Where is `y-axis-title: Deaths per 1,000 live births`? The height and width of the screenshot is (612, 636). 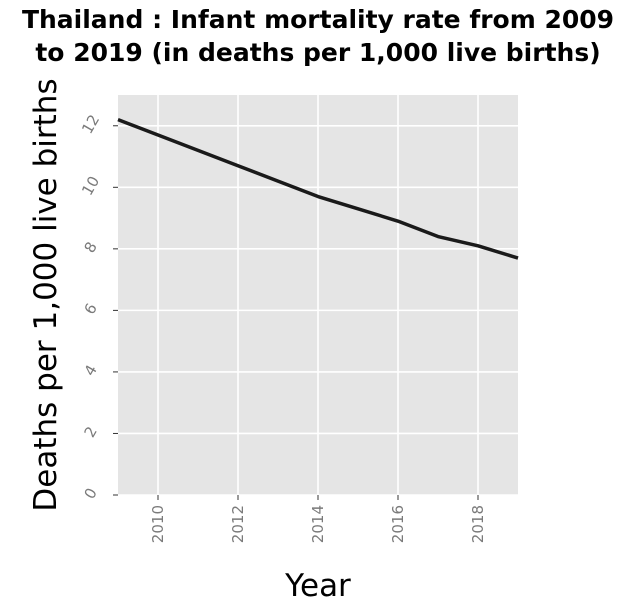 y-axis-title: Deaths per 1,000 live births is located at coordinates (46, 294).